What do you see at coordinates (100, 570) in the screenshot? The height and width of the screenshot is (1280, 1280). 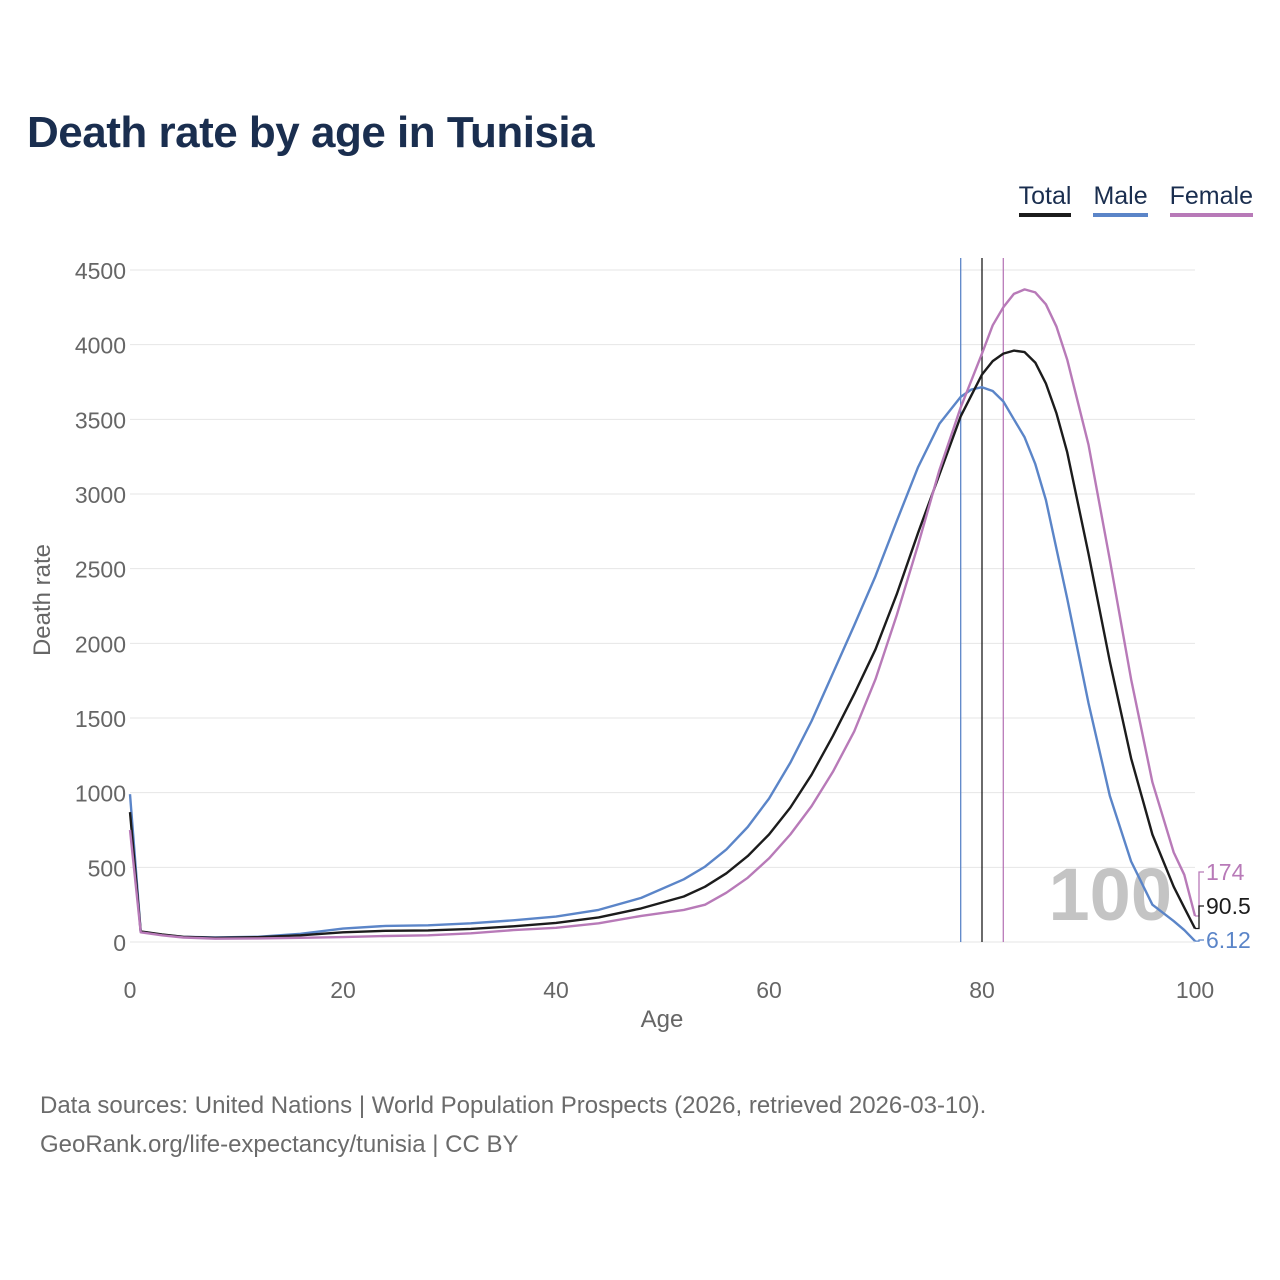 I see `y-tick-label: 2500` at bounding box center [100, 570].